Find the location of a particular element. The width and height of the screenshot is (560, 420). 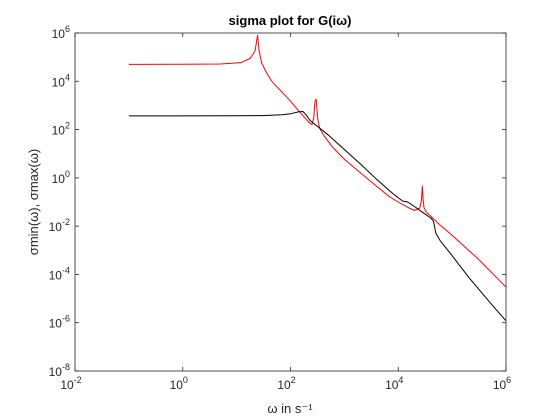

y-tick-label: 10⁰ is located at coordinates (61, 177).